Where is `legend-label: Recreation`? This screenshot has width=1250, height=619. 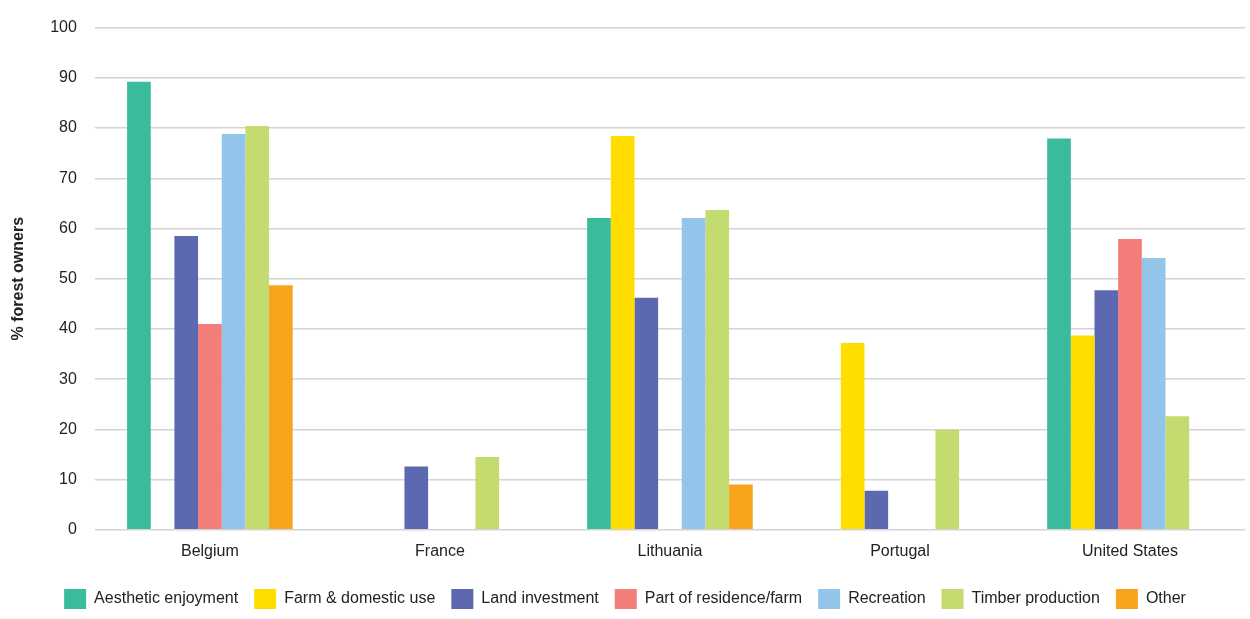 legend-label: Recreation is located at coordinates (887, 598).